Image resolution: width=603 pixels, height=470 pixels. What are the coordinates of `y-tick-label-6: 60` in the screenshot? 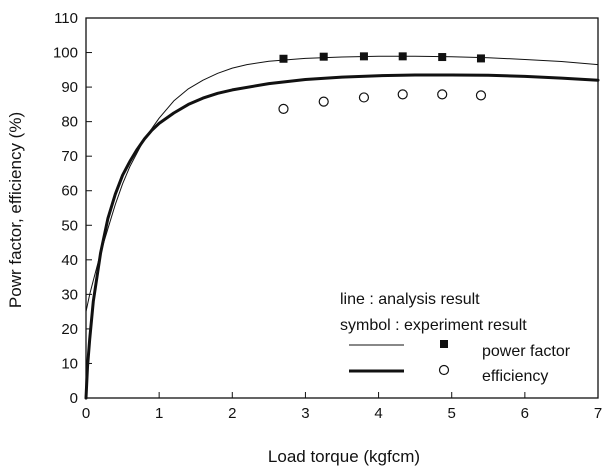 It's located at (69, 191).